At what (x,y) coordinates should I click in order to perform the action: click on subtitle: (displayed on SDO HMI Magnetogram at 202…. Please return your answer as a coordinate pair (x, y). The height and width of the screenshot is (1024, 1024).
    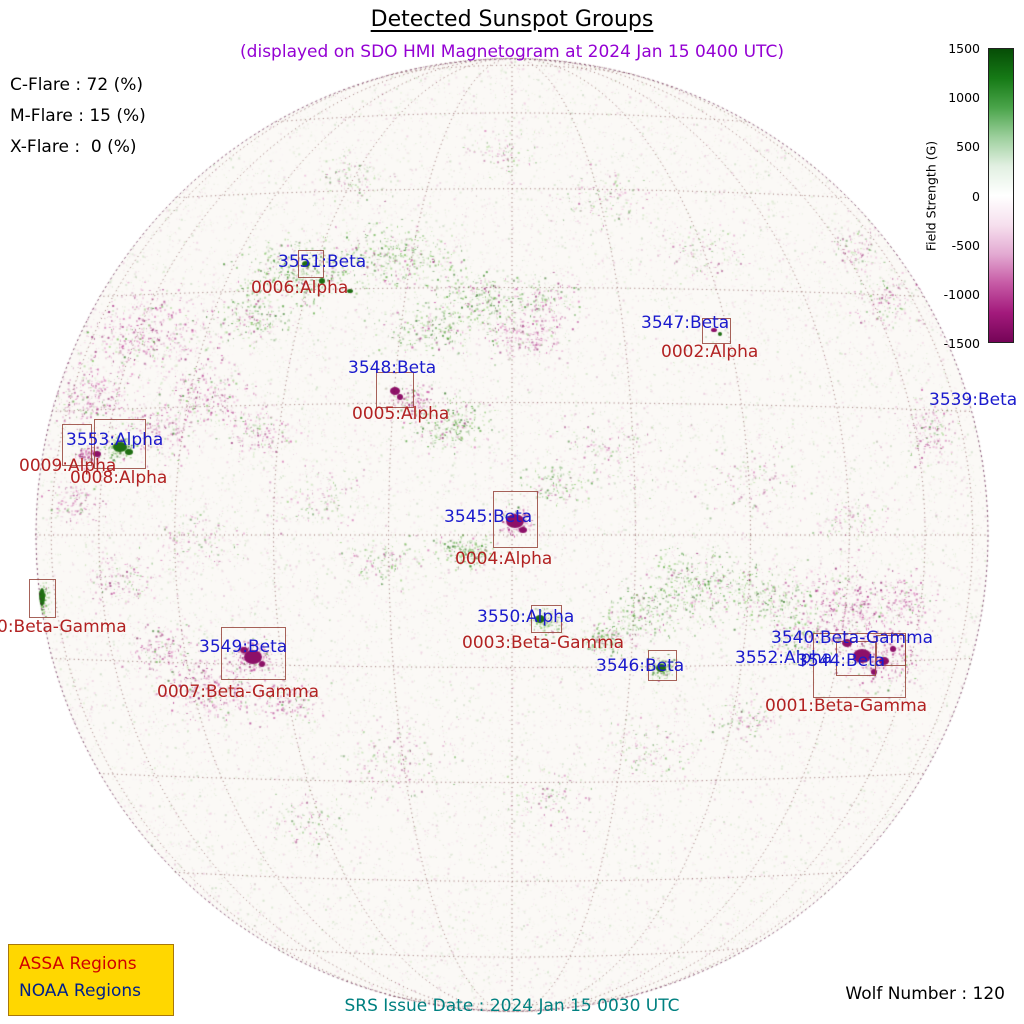
    Looking at the image, I should click on (512, 52).